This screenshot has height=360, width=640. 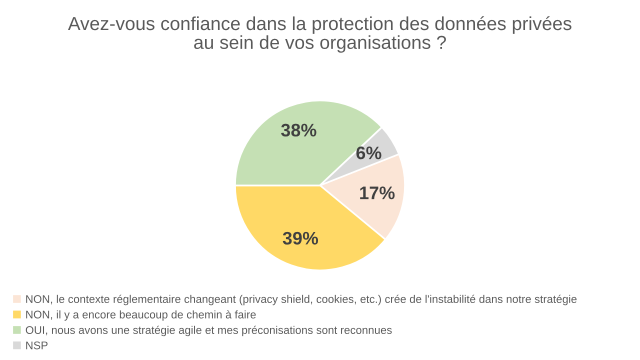 What do you see at coordinates (377, 193) in the screenshot?
I see `data-label: 17%` at bounding box center [377, 193].